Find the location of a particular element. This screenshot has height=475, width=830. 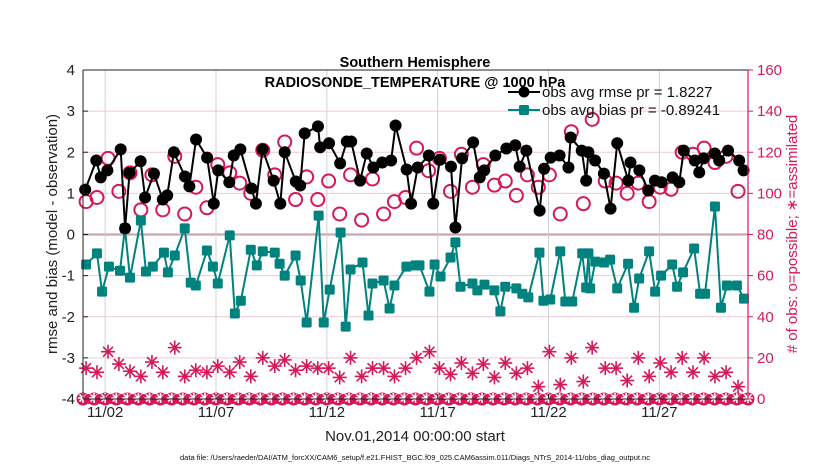

y-tick-label-right: 80 is located at coordinates (765, 235).